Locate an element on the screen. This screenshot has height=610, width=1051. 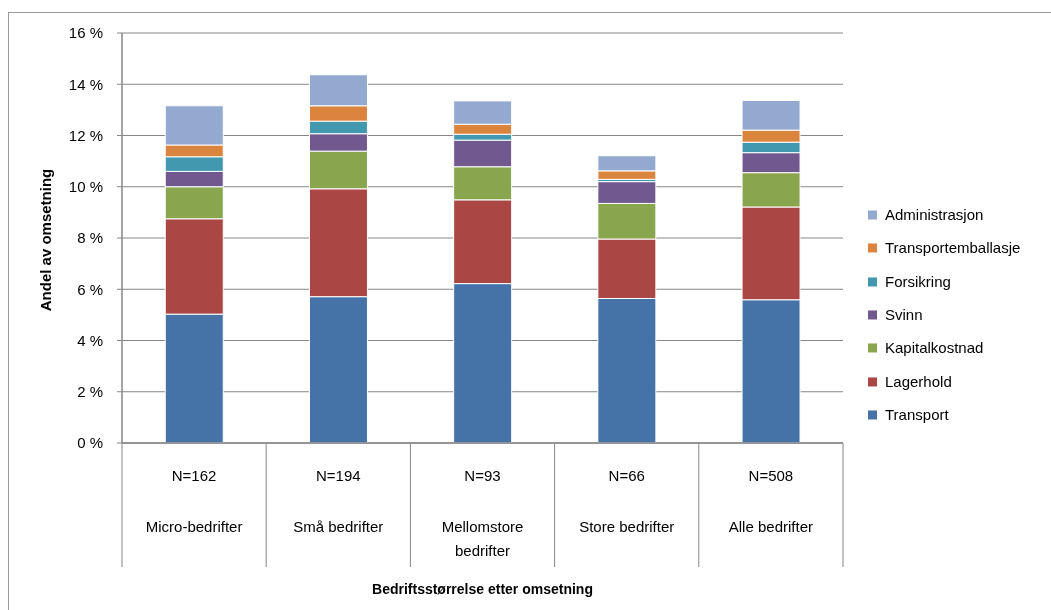
y-tick-label: 8 % is located at coordinates (90, 238).